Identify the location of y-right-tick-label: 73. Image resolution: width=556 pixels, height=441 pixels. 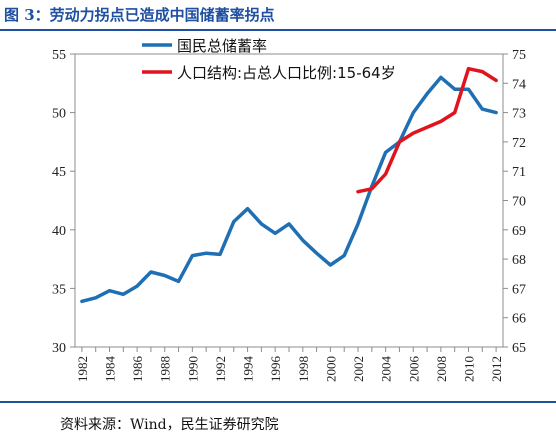
(519, 114).